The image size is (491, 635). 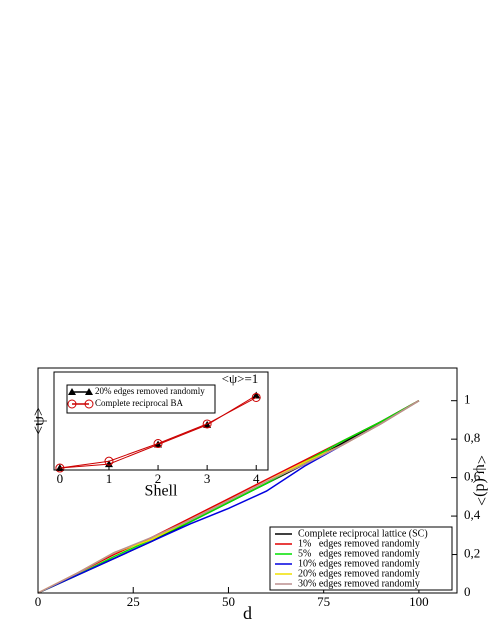 I want to click on x-tick-label: 1, so click(x=109, y=478).